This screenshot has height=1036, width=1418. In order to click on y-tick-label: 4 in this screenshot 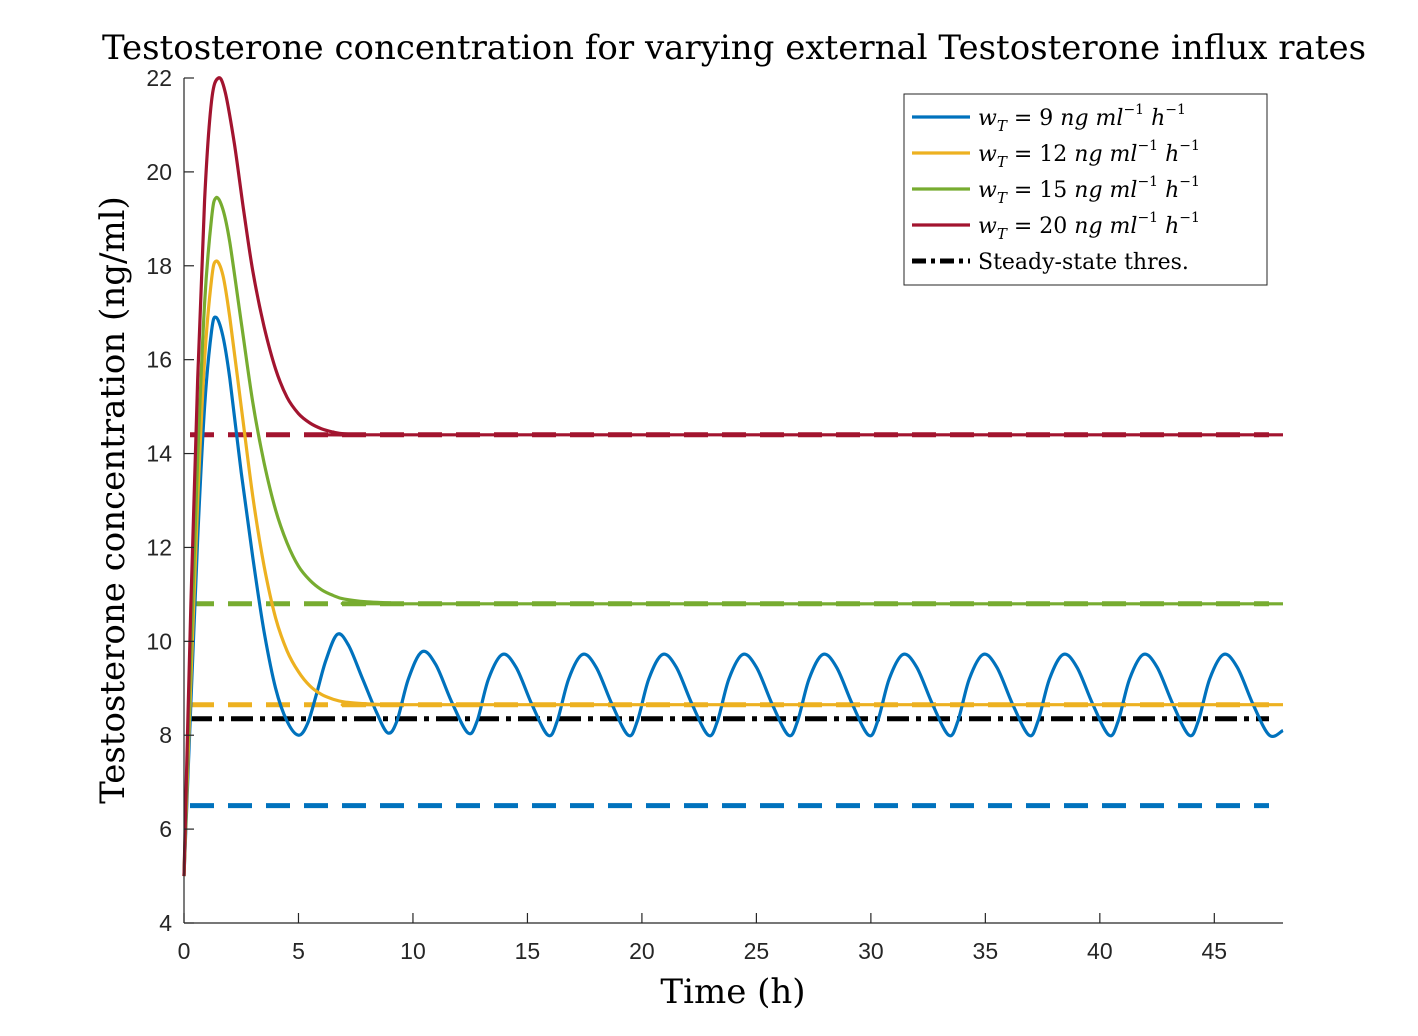, I will do `click(165, 923)`.